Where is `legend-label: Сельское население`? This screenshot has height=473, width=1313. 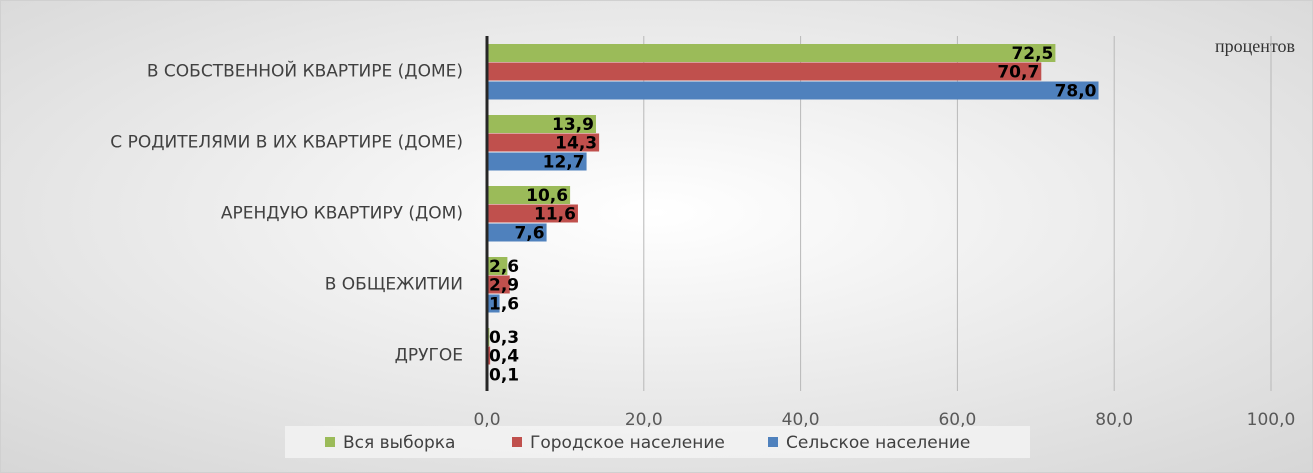 legend-label: Сельское население is located at coordinates (878, 443).